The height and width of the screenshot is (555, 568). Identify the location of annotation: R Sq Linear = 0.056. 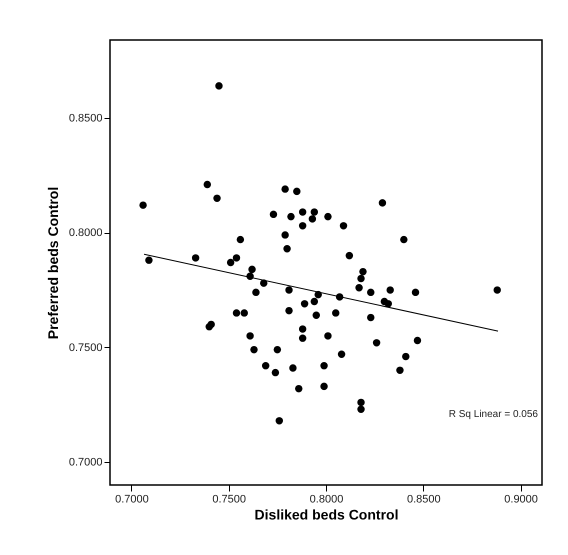
(493, 414).